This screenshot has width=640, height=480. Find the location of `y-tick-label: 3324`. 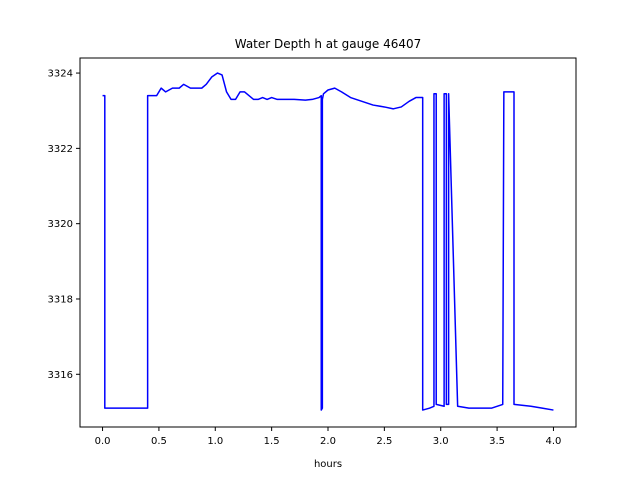

y-tick-label: 3324 is located at coordinates (60, 74).